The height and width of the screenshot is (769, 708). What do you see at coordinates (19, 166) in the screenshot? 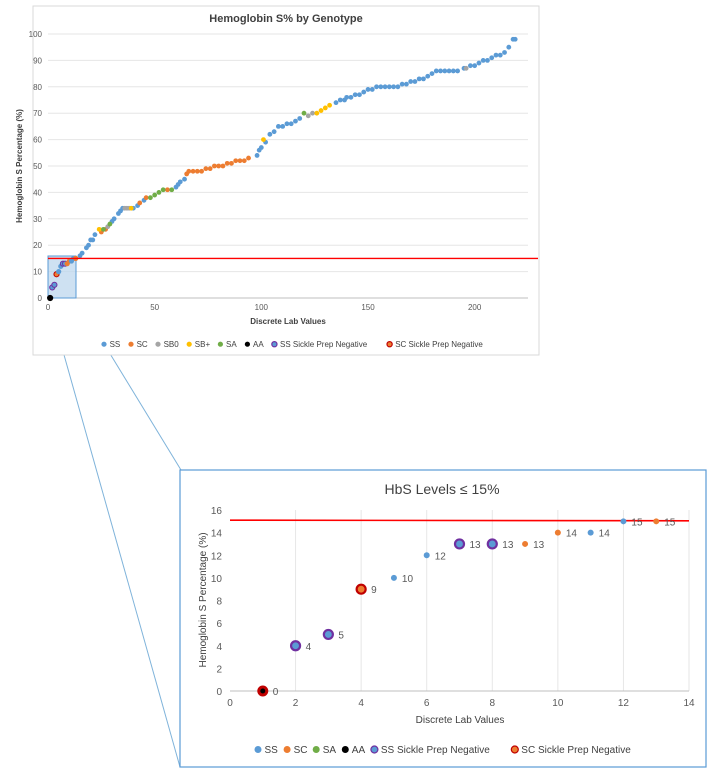
I see `overview-y-axis-label: Hemoglobin S Percentage (%)` at bounding box center [19, 166].